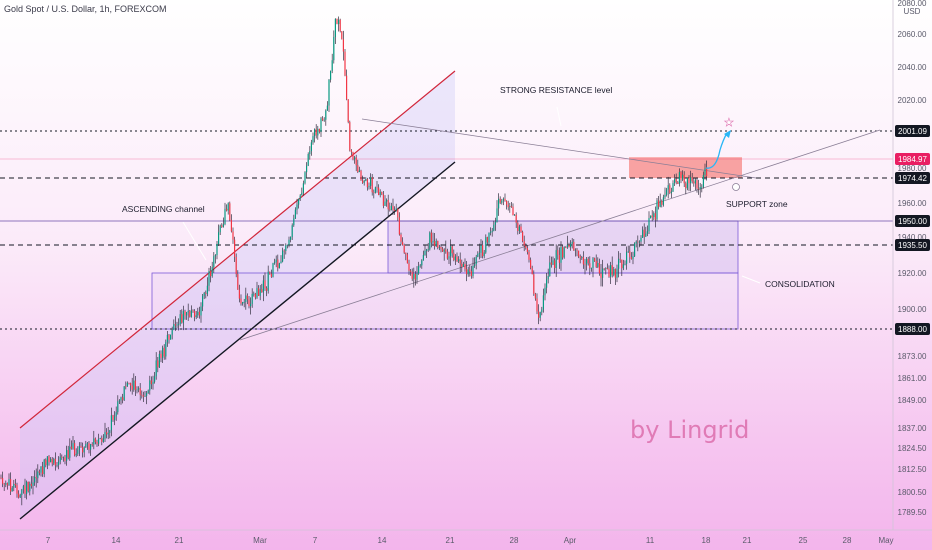  I want to click on x-tick-label: 25, so click(803, 540).